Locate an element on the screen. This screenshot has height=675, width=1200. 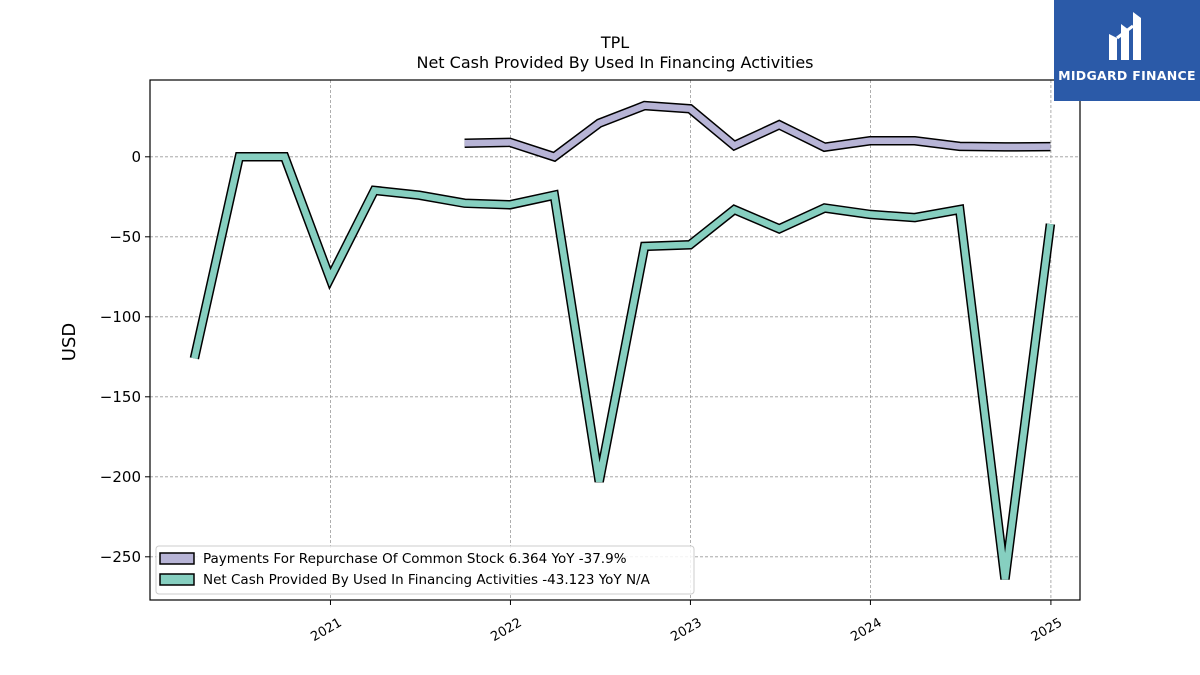
x-tick-label: 2022 is located at coordinates (506, 630).